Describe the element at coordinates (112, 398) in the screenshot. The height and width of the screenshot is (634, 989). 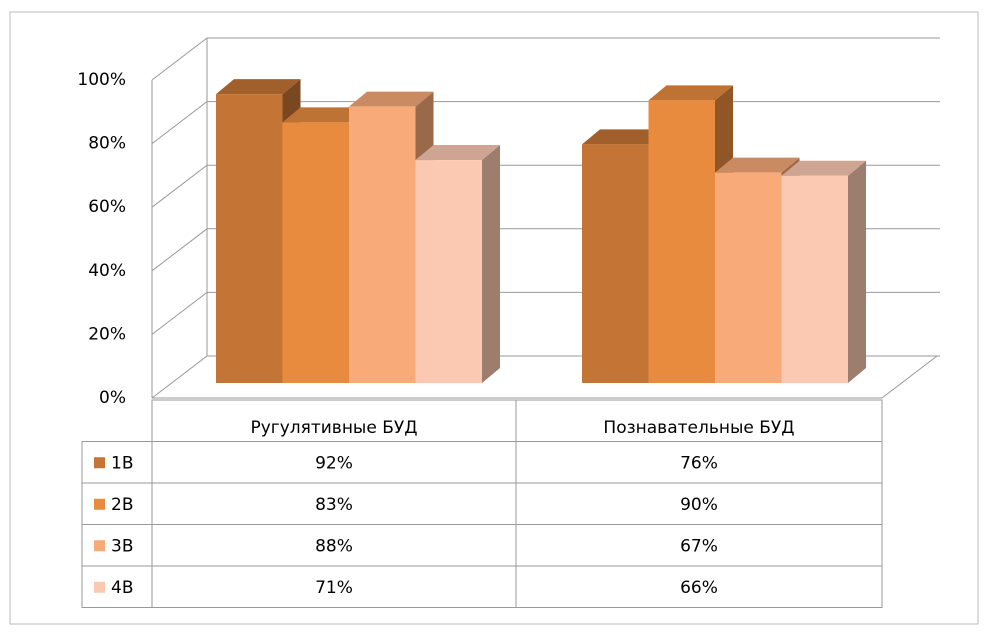
I see `y-tick-label: 0%` at that location.